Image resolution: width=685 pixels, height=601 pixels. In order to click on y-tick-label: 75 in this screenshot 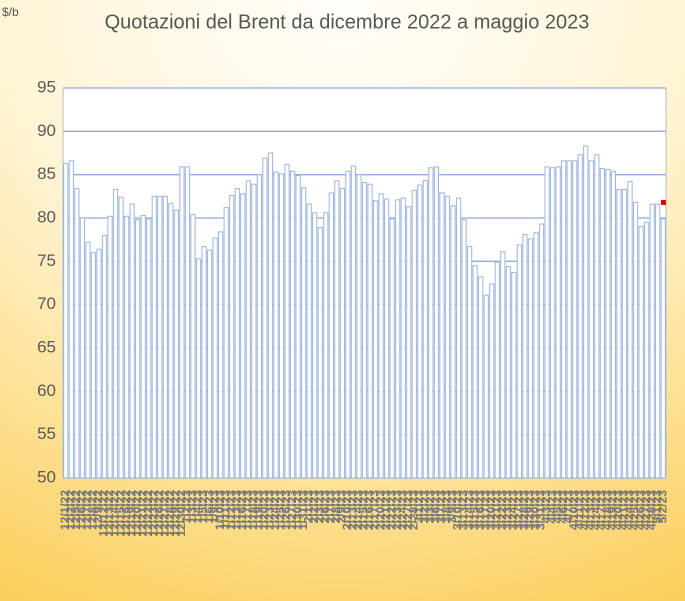, I will do `click(46, 260)`.